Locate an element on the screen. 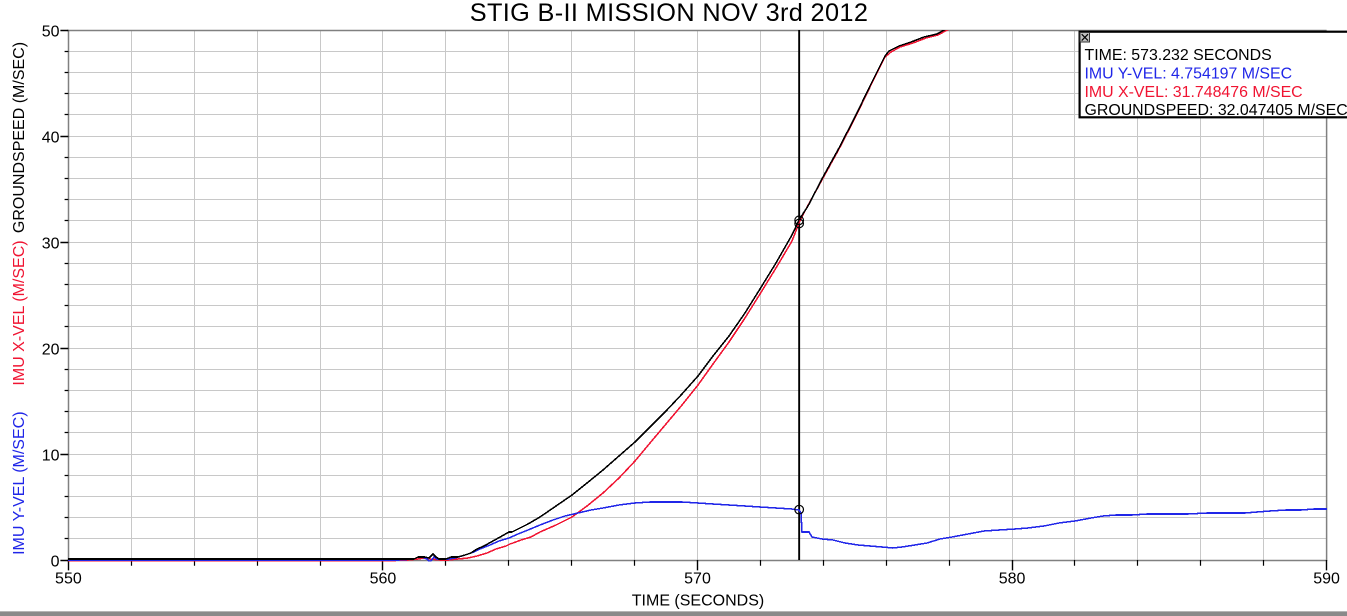 This screenshot has height=616, width=1347. svg-text: 570 is located at coordinates (697, 579).